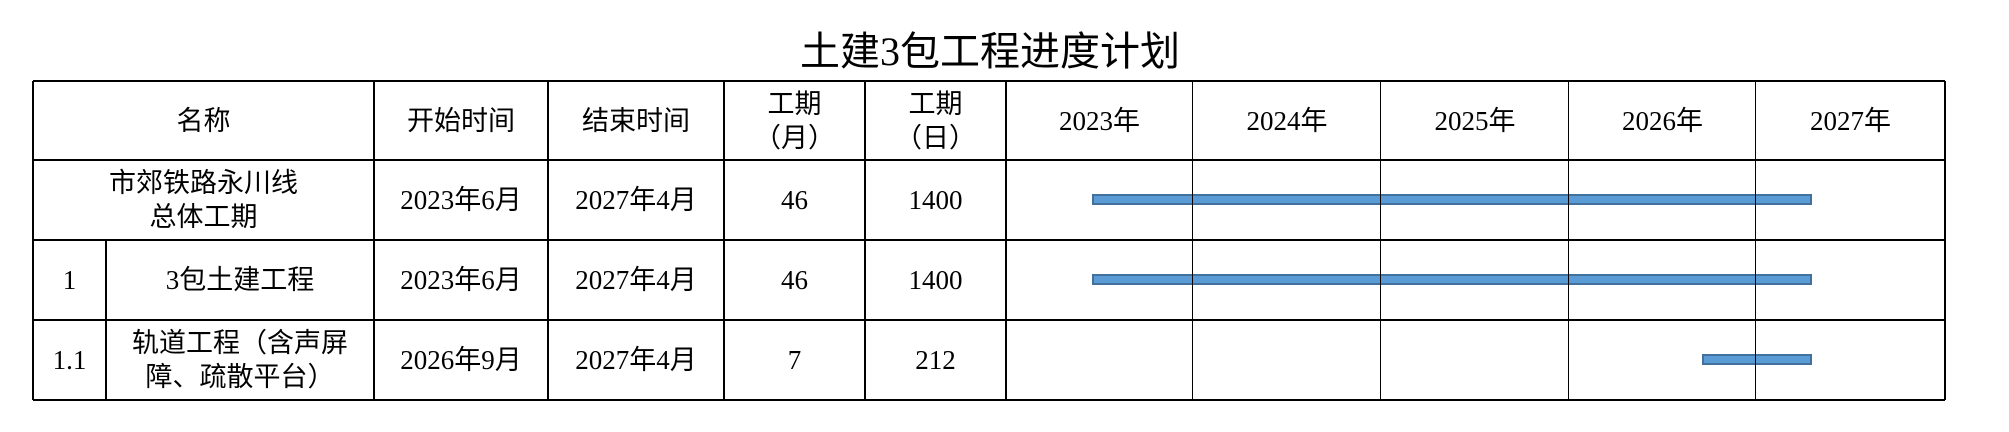 This screenshot has width=2009, height=432. I want to click on header-end: 结束时间, so click(636, 120).